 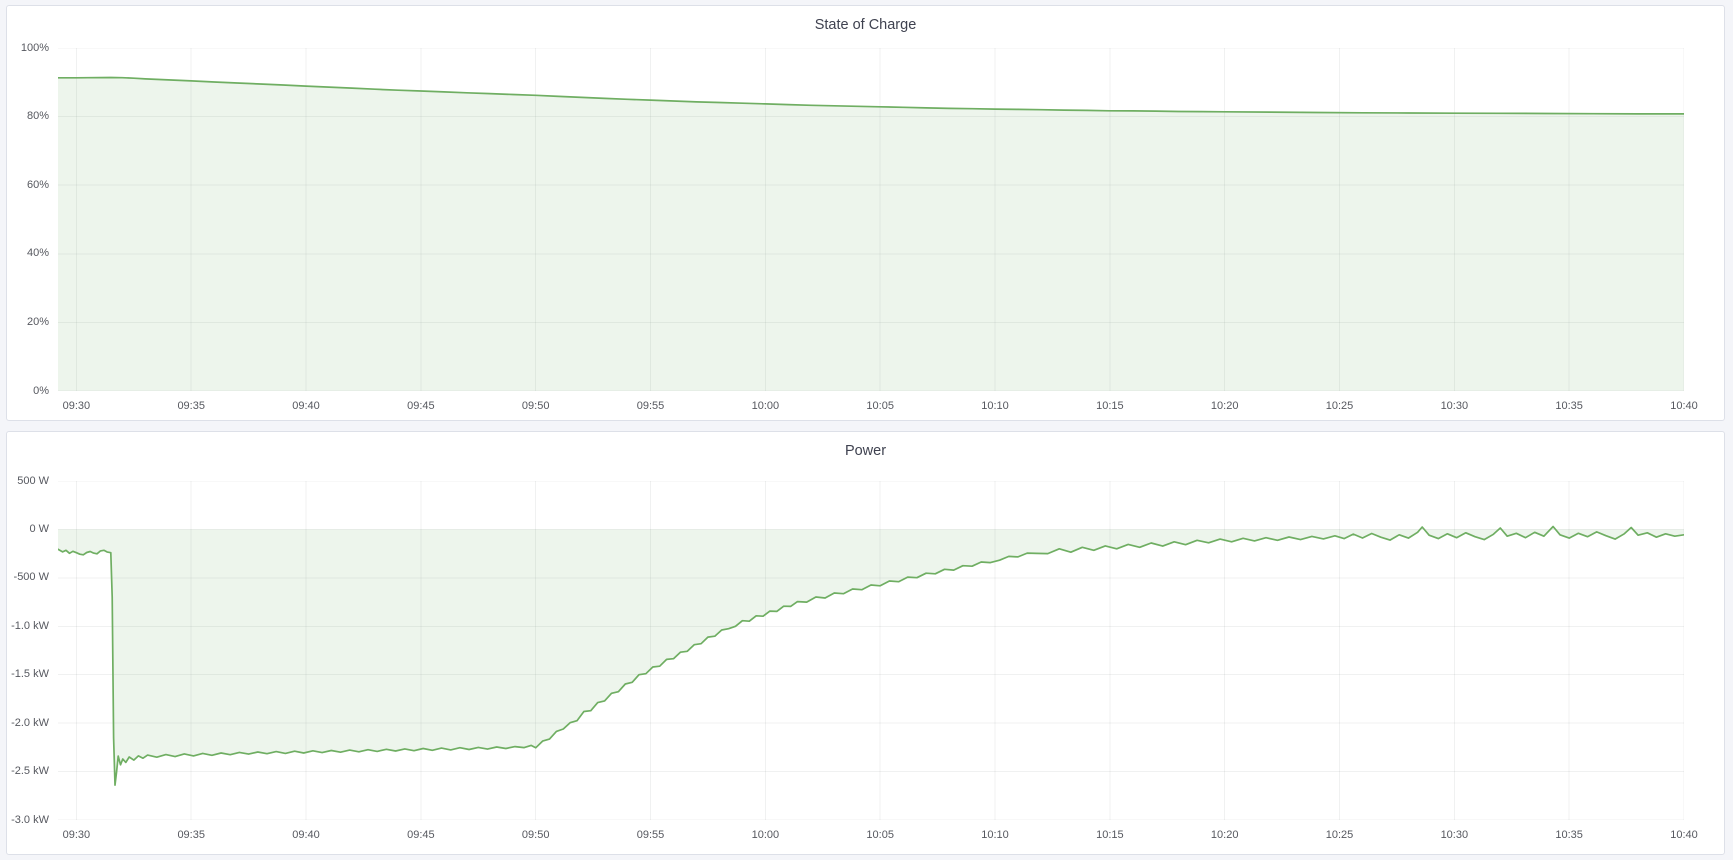 I want to click on y-axis-label: 0%, so click(x=41, y=390).